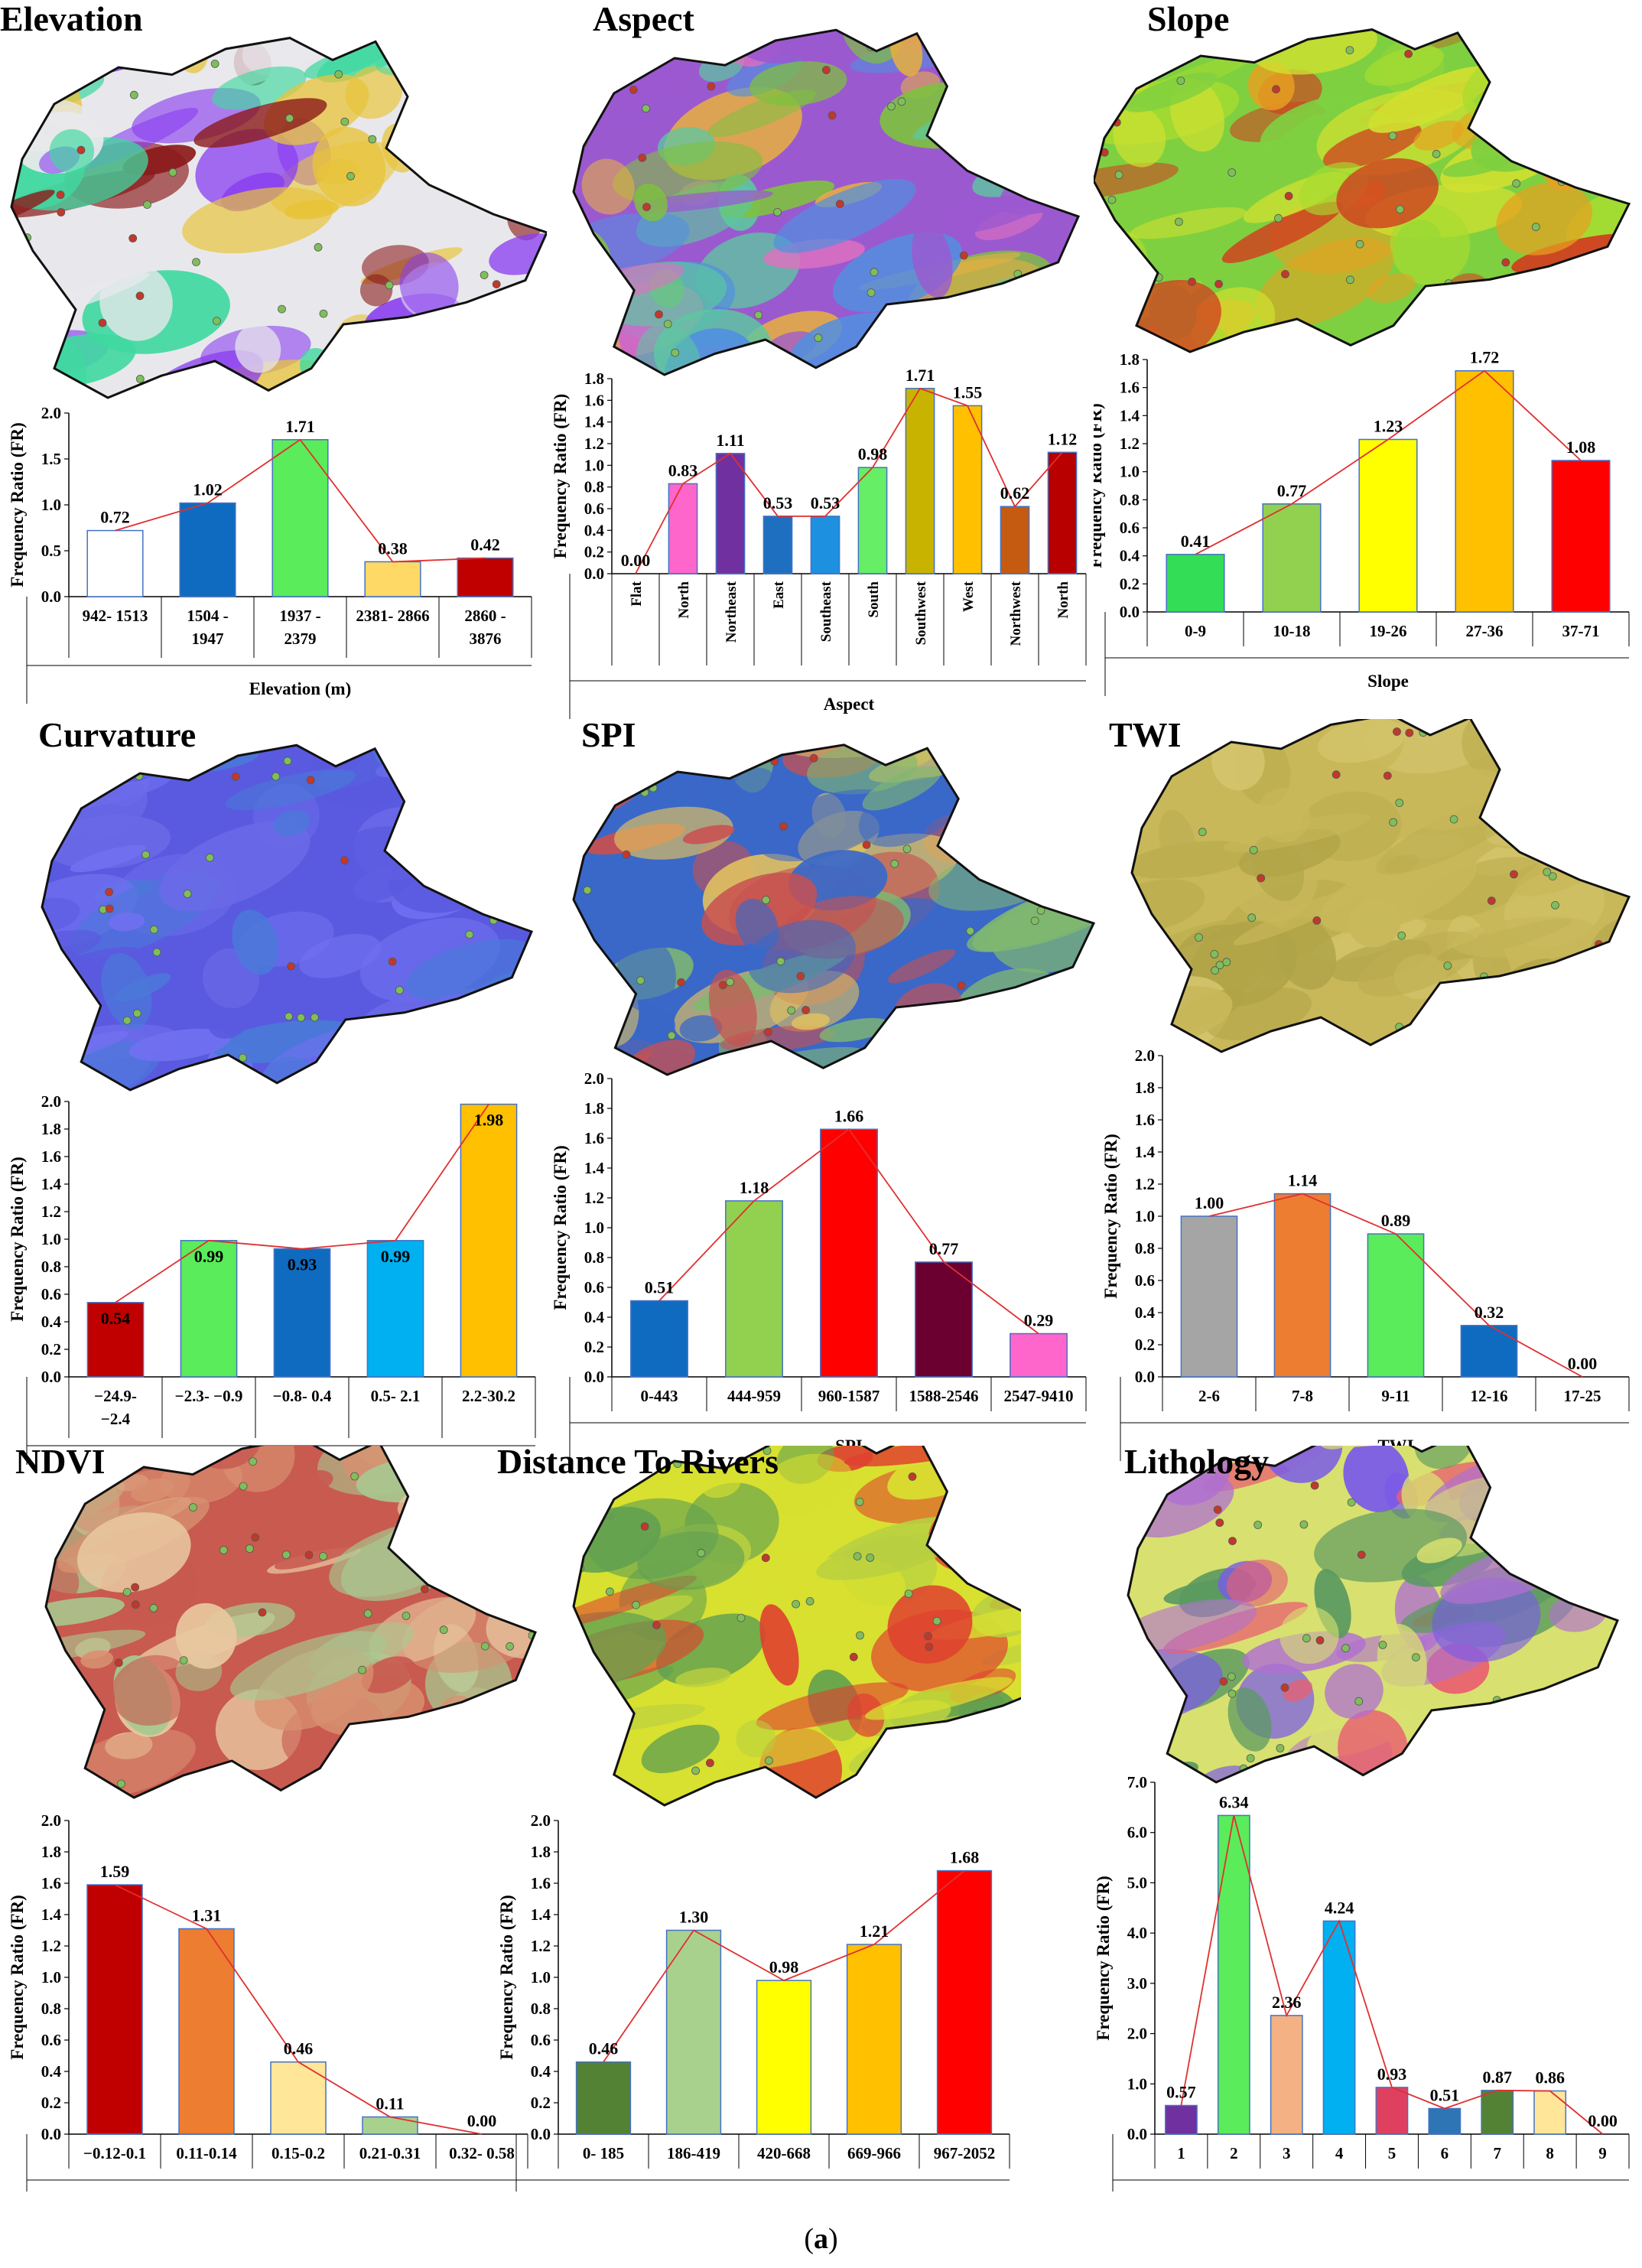  I want to click on aspect-ytick: 0.4, so click(594, 530).